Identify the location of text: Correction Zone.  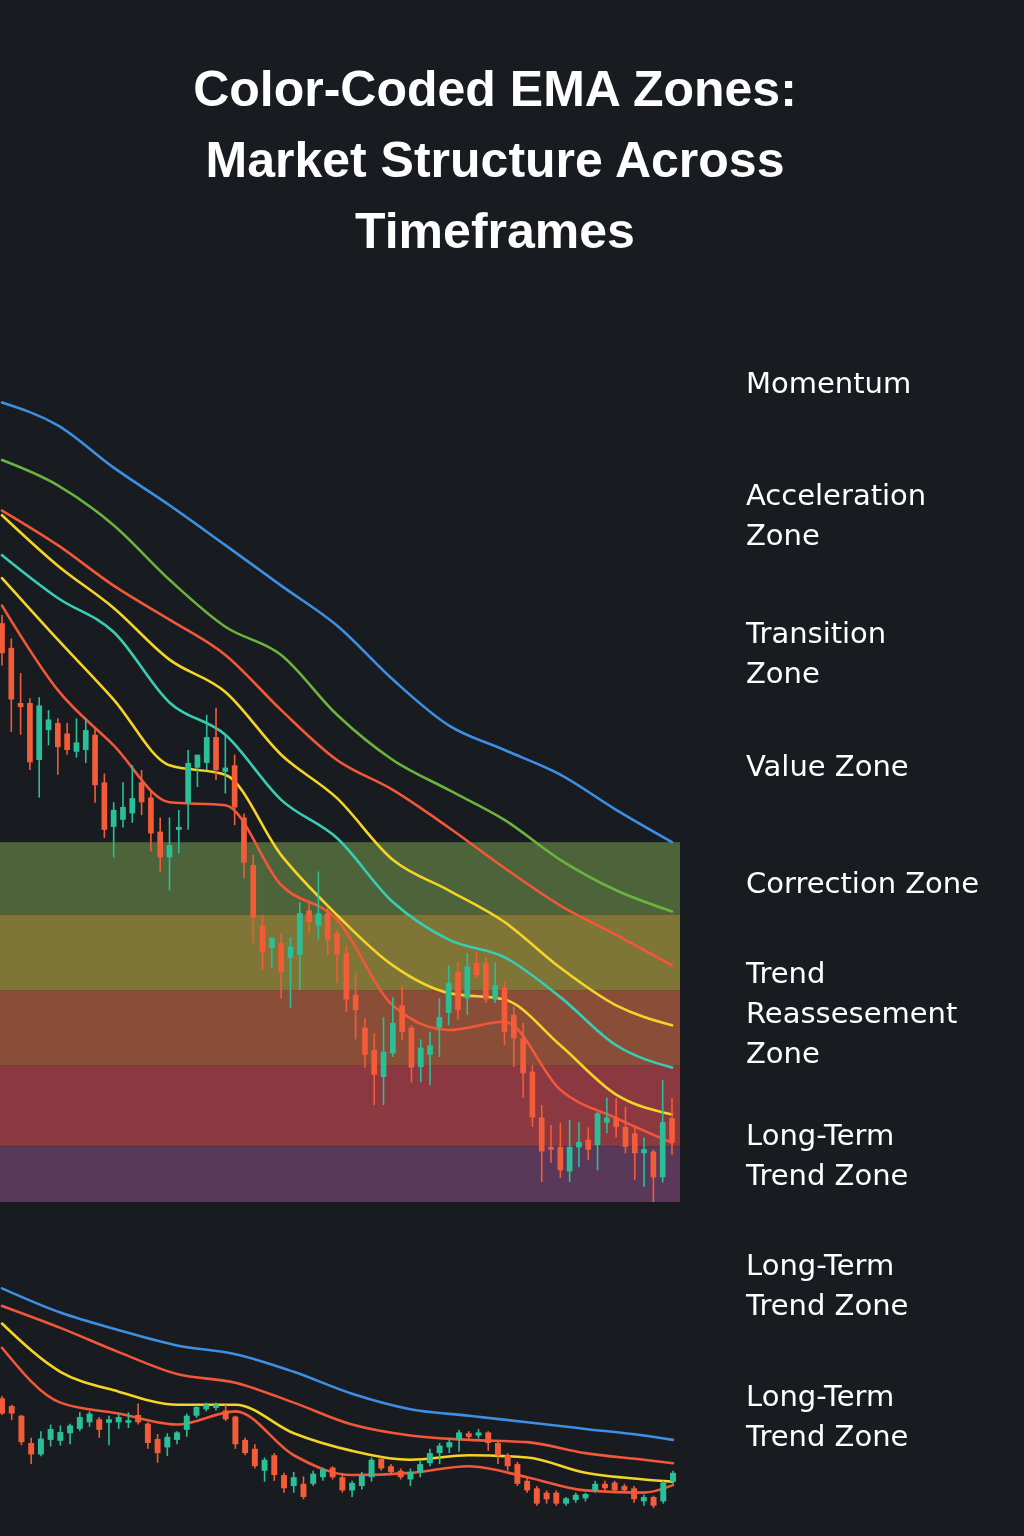
(863, 883).